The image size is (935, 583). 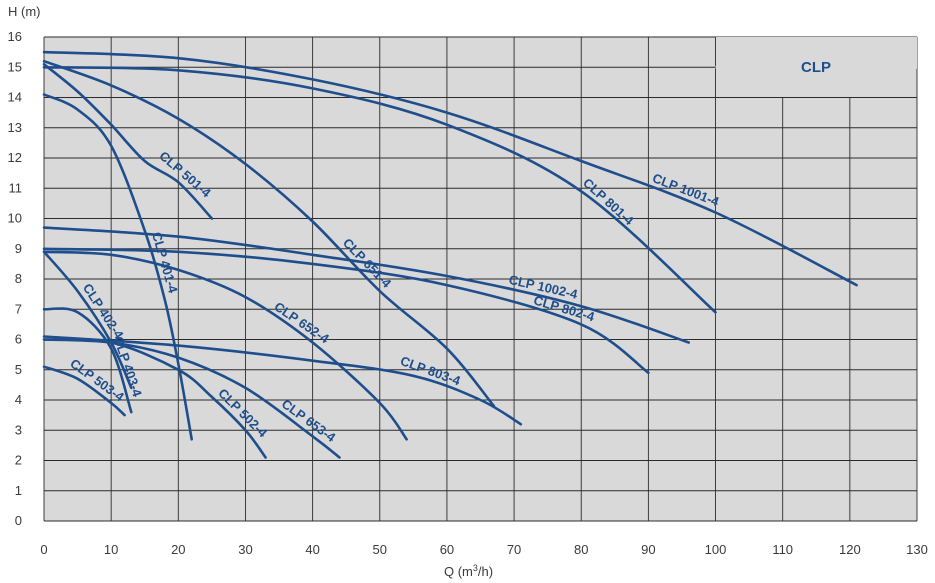 What do you see at coordinates (15, 36) in the screenshot?
I see `y-tick-label: 16` at bounding box center [15, 36].